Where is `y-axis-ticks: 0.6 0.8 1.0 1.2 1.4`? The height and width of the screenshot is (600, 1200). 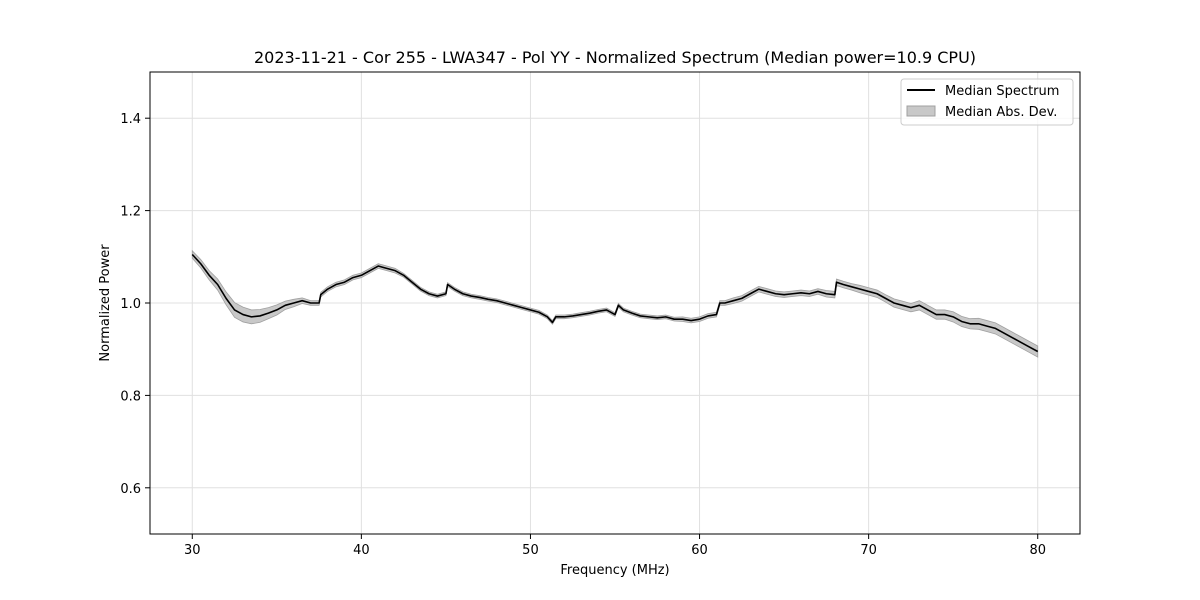 y-axis-ticks: 0.6 0.8 1.0 1.2 1.4 is located at coordinates (135, 304).